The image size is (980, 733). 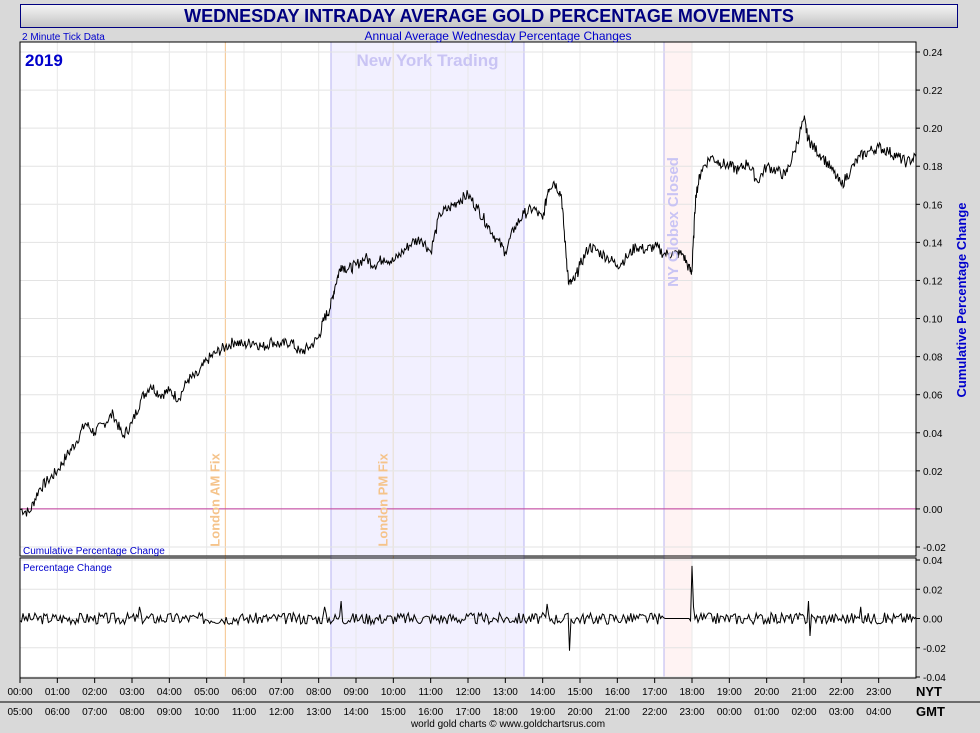 I want to click on gmt-tick-label: 19:00, so click(x=542, y=712).